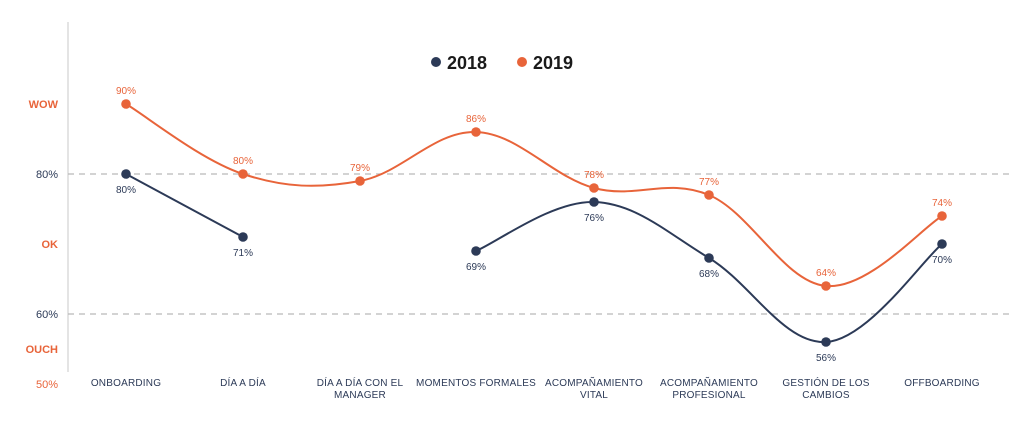 This screenshot has width=1024, height=442. What do you see at coordinates (47, 385) in the screenshot?
I see `y-label-50-percent: 50%` at bounding box center [47, 385].